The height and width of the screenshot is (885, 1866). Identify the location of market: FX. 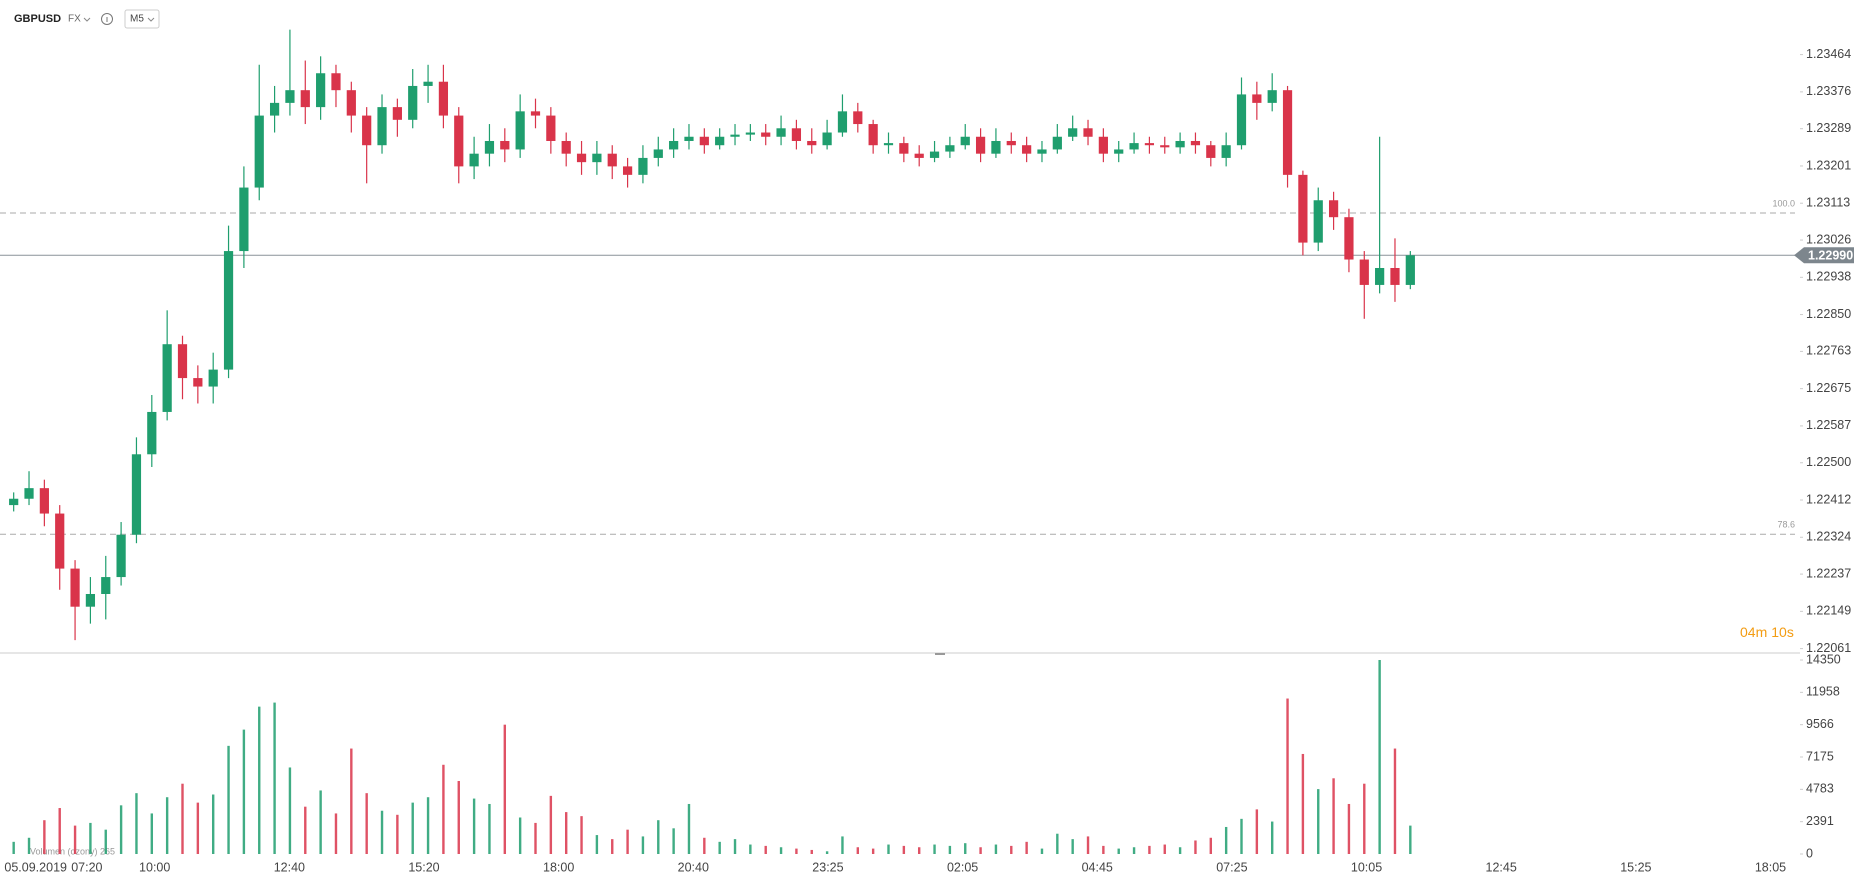
(74, 19).